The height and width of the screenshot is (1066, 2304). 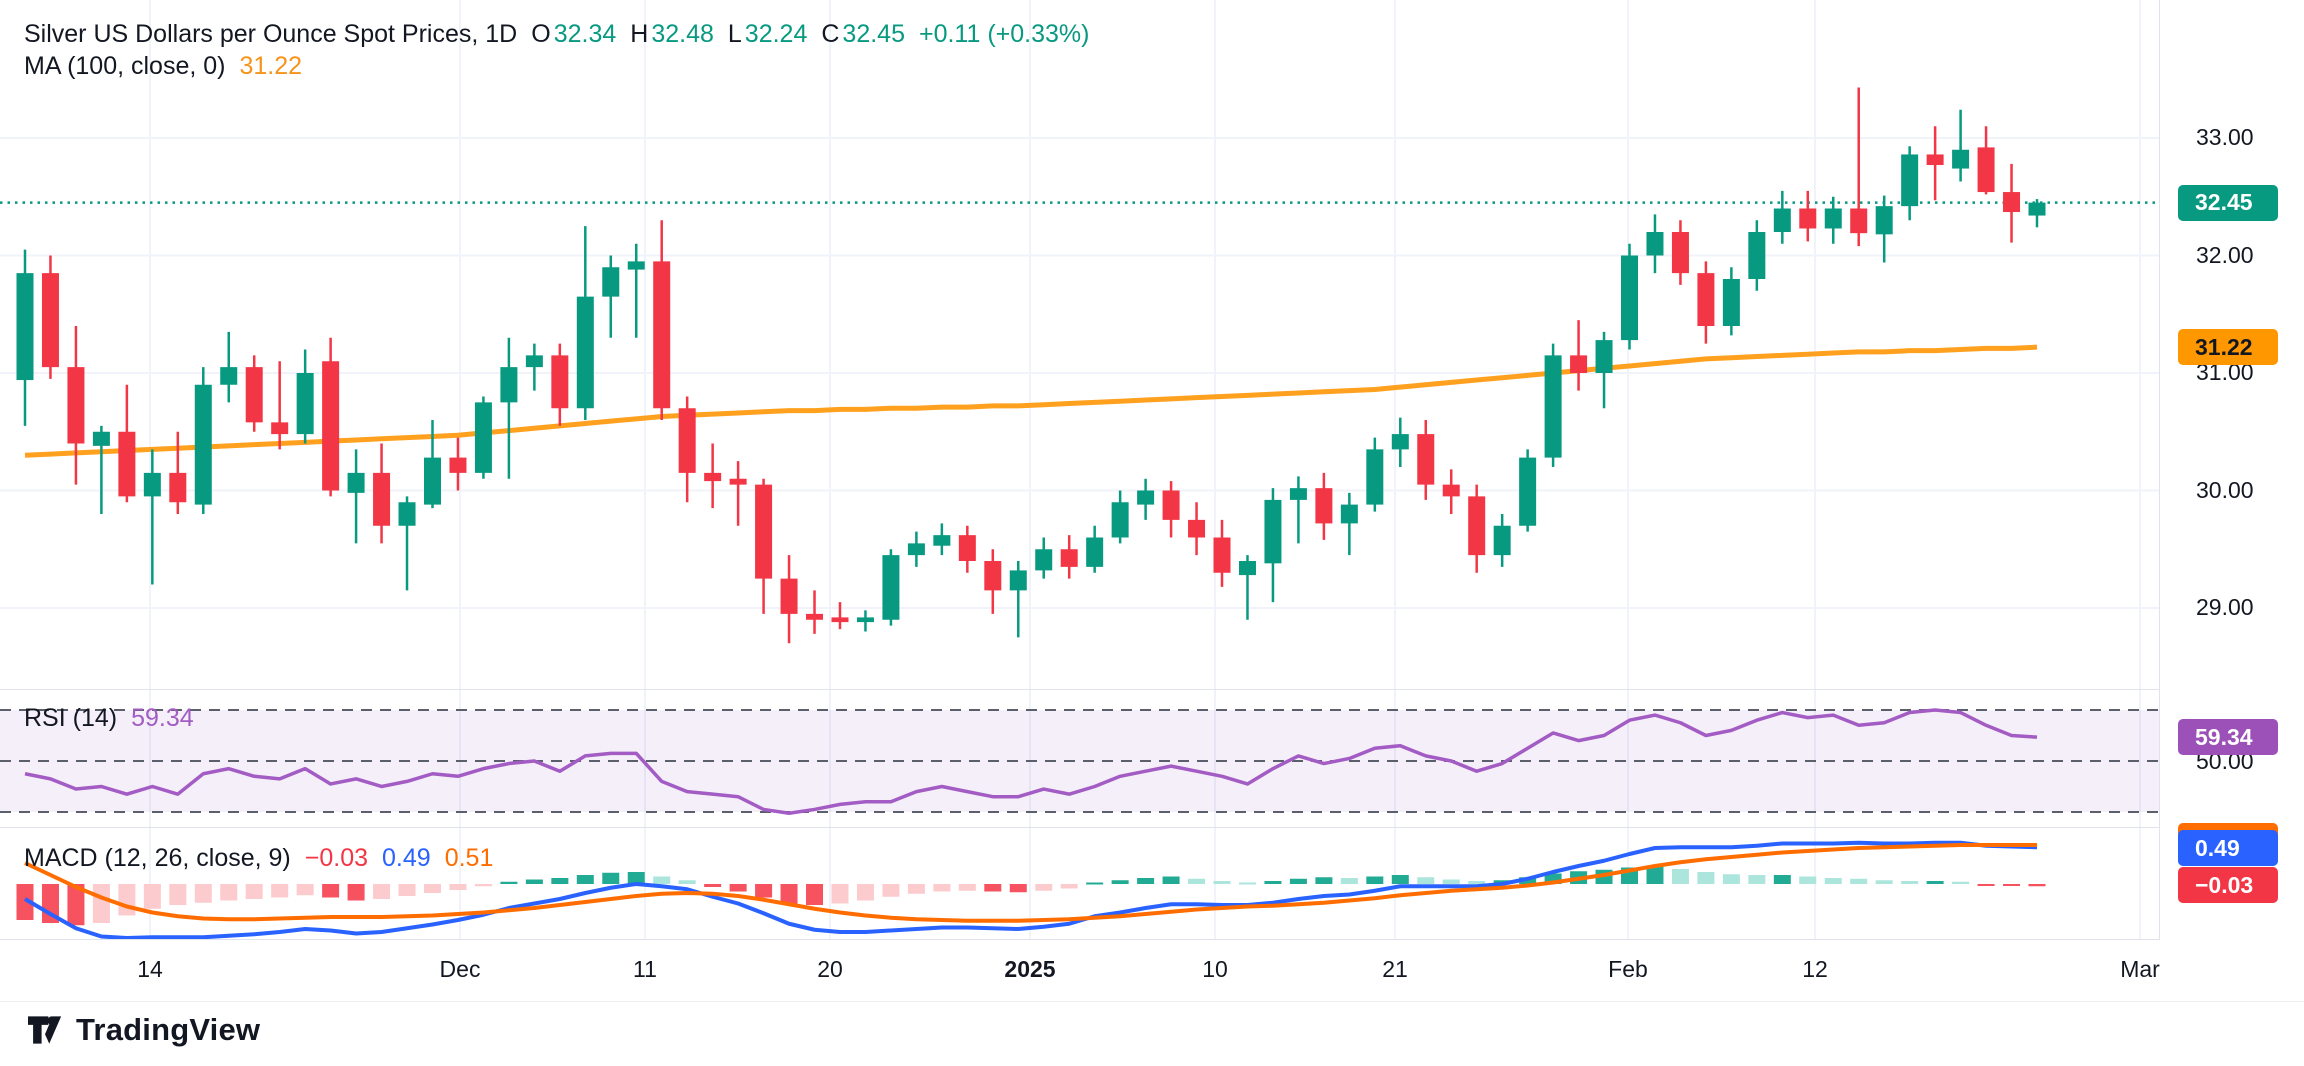 What do you see at coordinates (45, 1030) in the screenshot?
I see `tradingview-logo-icon` at bounding box center [45, 1030].